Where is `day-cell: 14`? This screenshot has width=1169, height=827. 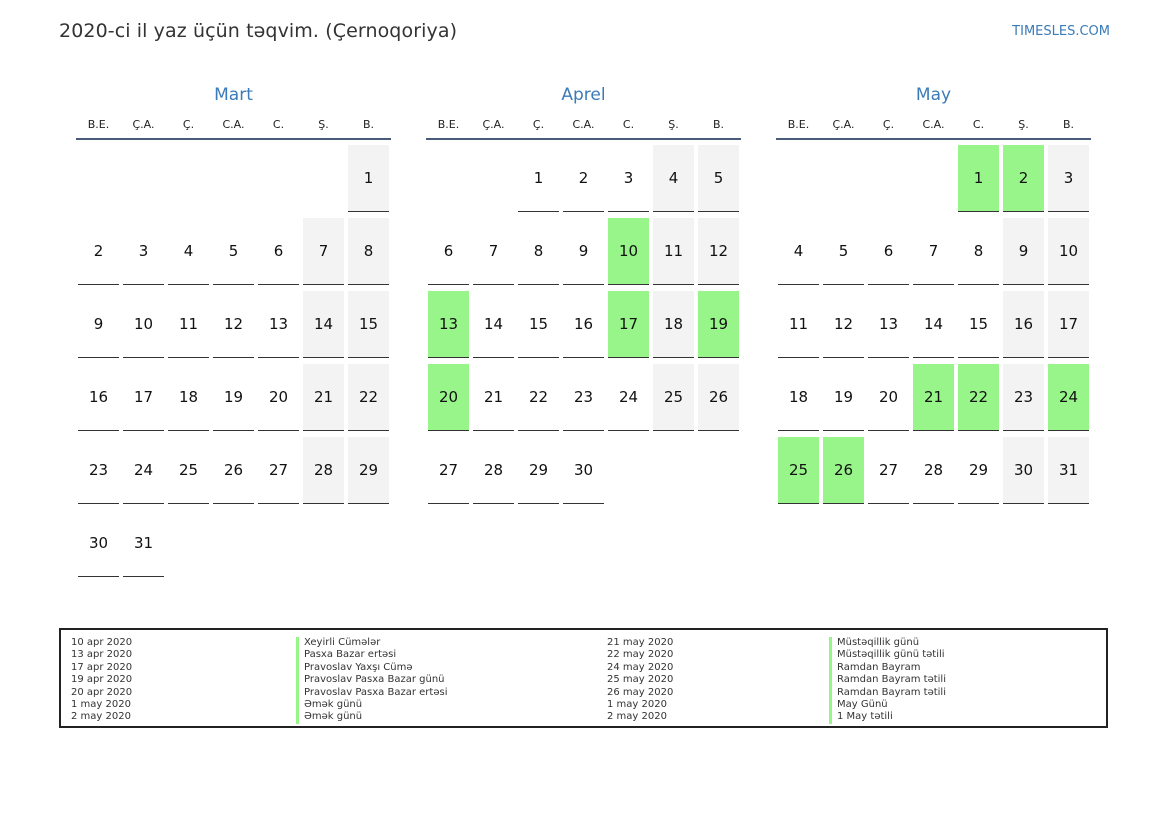
day-cell: 14 is located at coordinates (493, 324).